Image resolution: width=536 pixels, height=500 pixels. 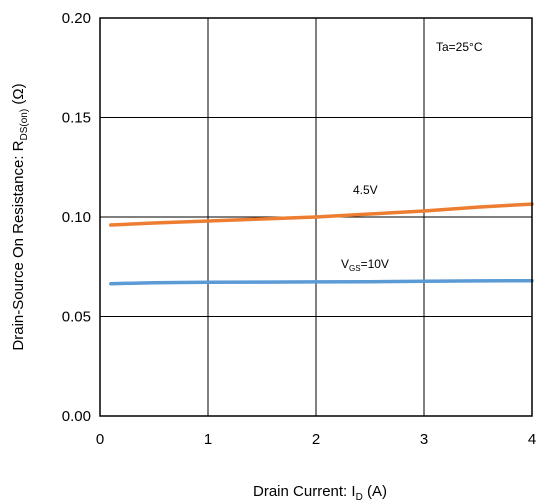 What do you see at coordinates (424, 439) in the screenshot?
I see `x-tick-label: 3` at bounding box center [424, 439].